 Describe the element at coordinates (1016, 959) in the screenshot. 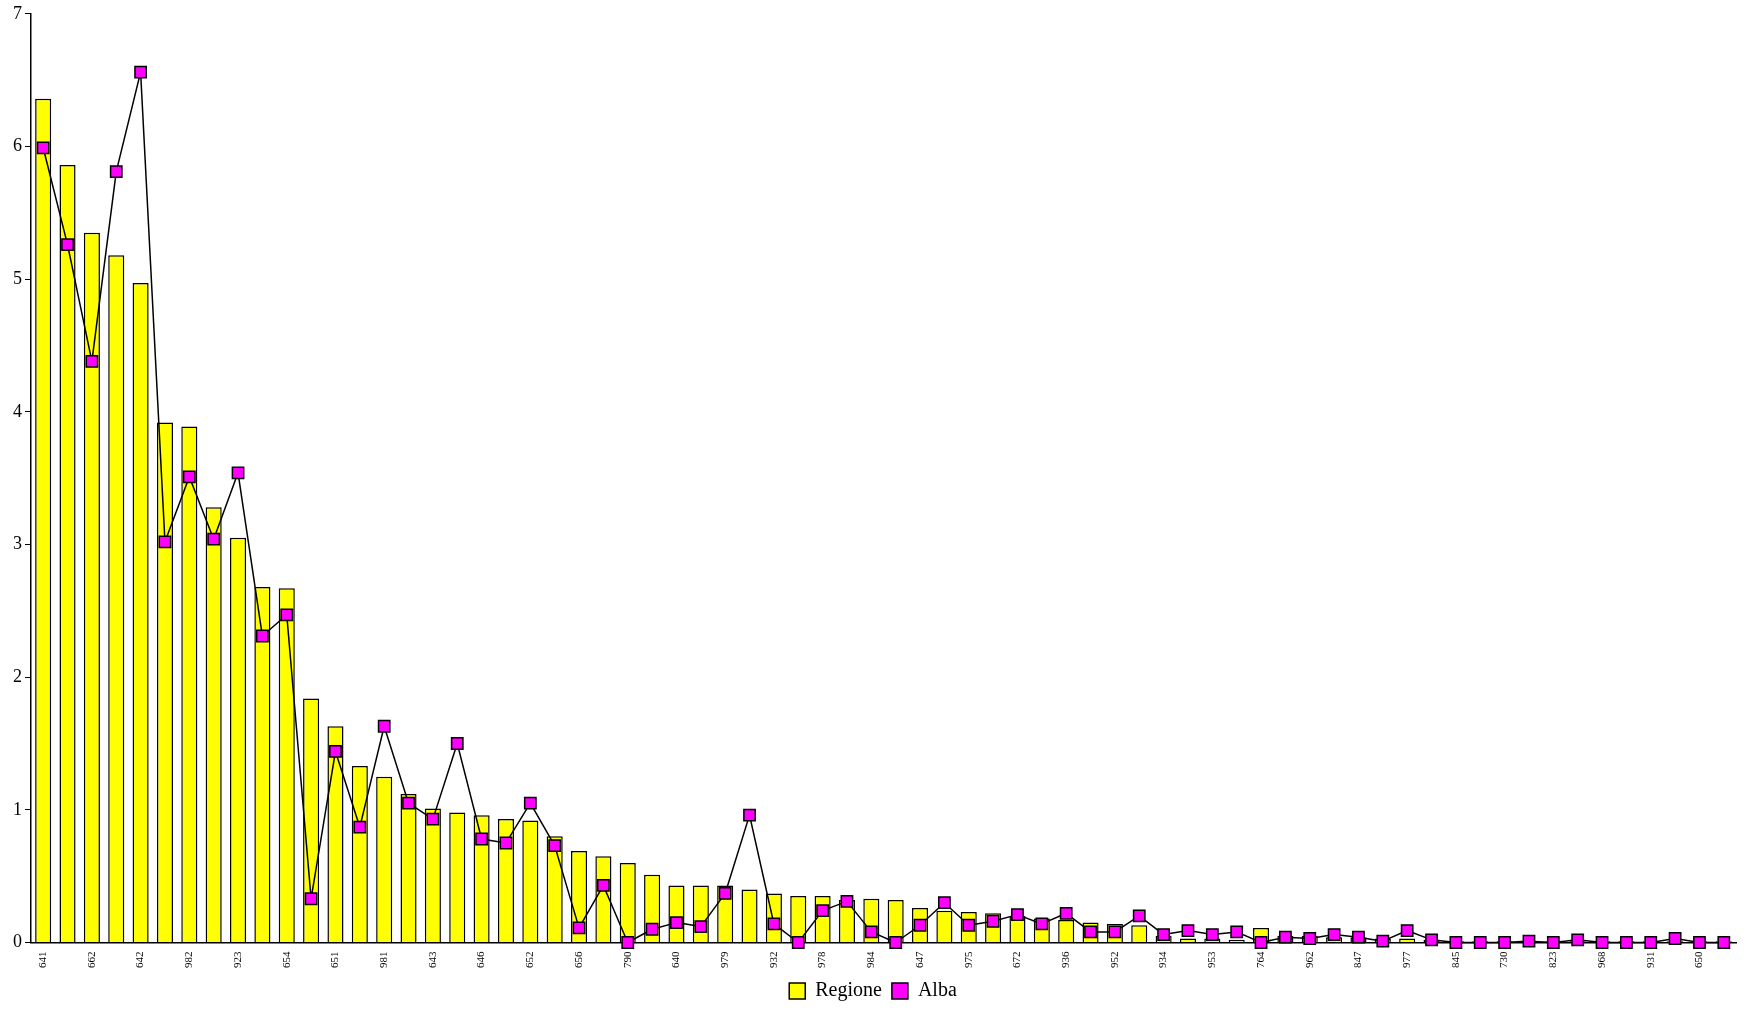

I see `x-tick-label: 672` at that location.